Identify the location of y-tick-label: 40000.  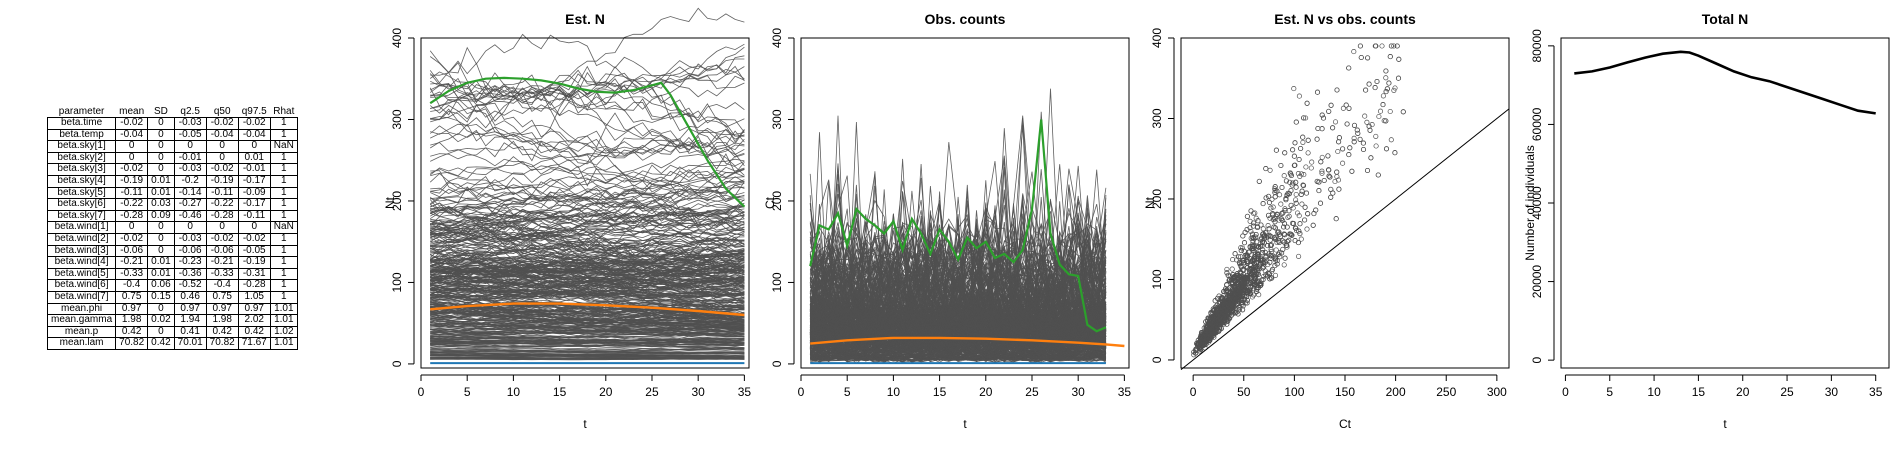
(1537, 203).